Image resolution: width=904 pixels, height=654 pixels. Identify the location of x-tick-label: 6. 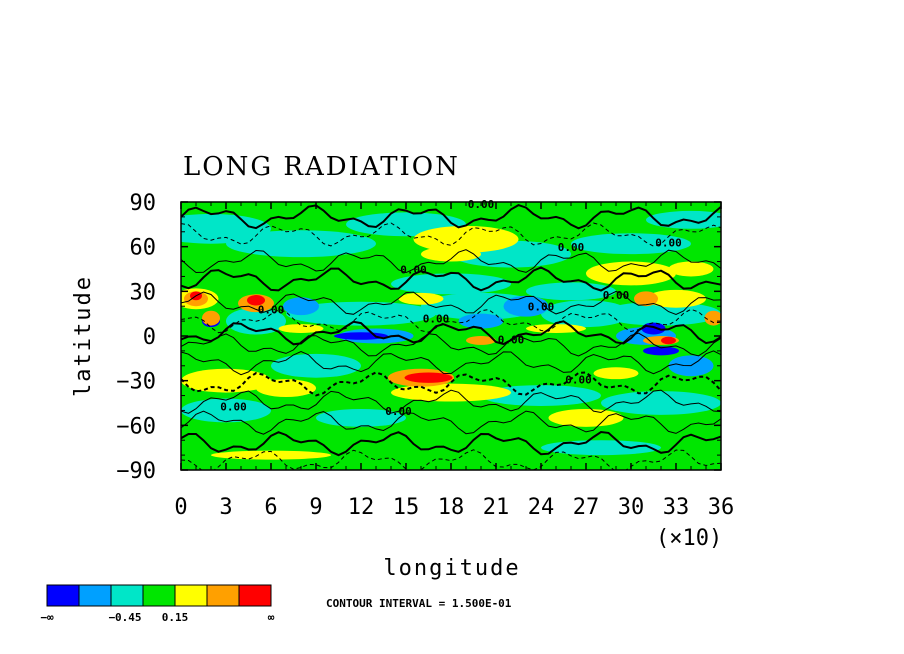
(270, 507).